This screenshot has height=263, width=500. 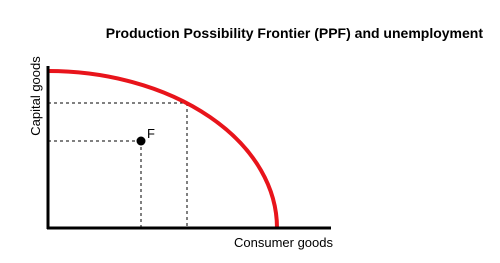 I want to click on point, so click(x=141, y=141).